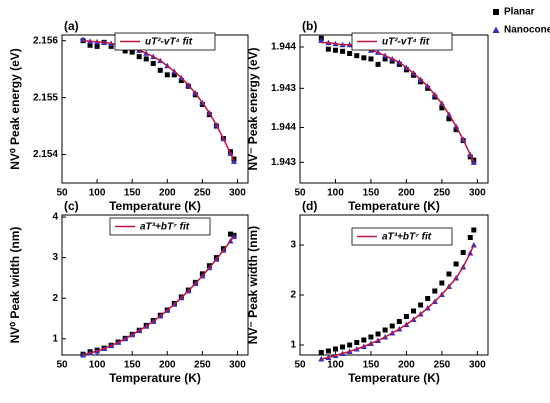  I want to click on legend-label: Nanocone, so click(527, 30).